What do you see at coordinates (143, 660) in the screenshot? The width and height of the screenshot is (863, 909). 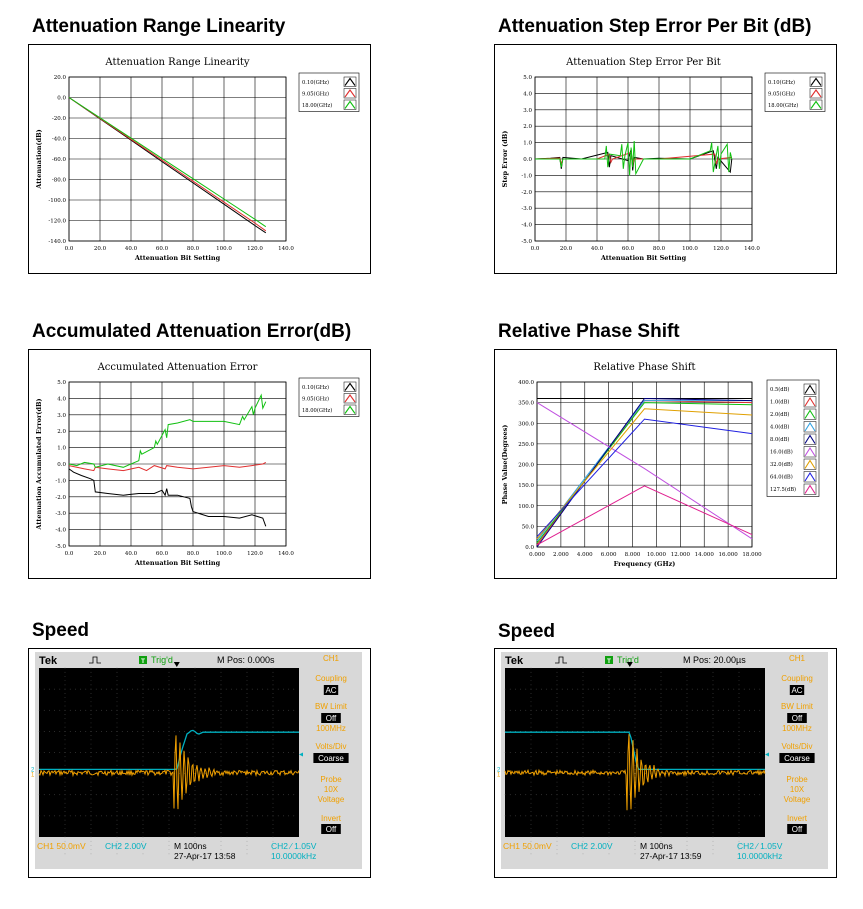 I see `trigger-status-icon` at bounding box center [143, 660].